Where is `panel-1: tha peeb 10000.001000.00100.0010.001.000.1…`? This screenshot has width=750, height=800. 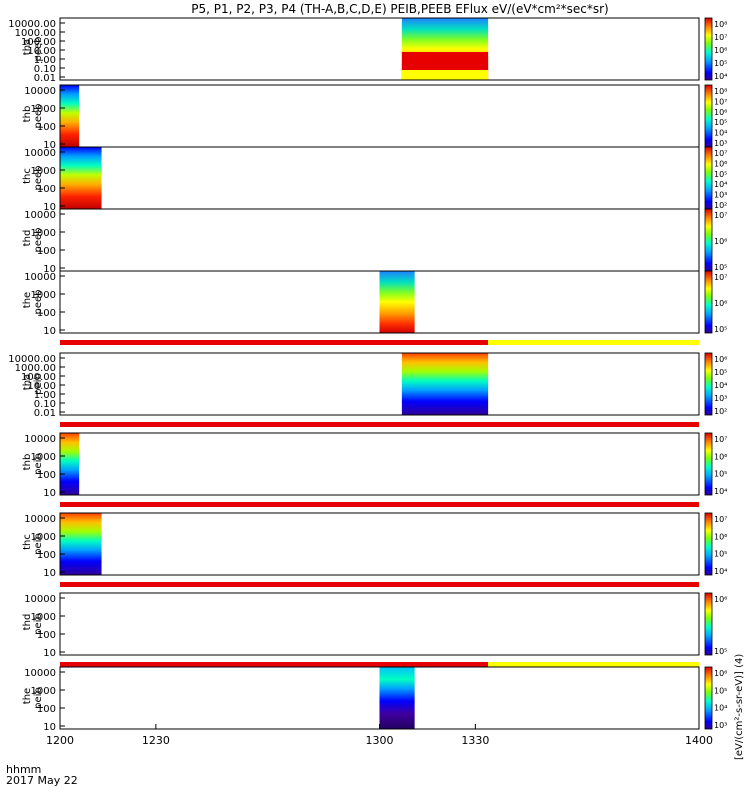 panel-1: tha peeb 10000.001000.00100.0010.001.000.1… is located at coordinates (367, 50).